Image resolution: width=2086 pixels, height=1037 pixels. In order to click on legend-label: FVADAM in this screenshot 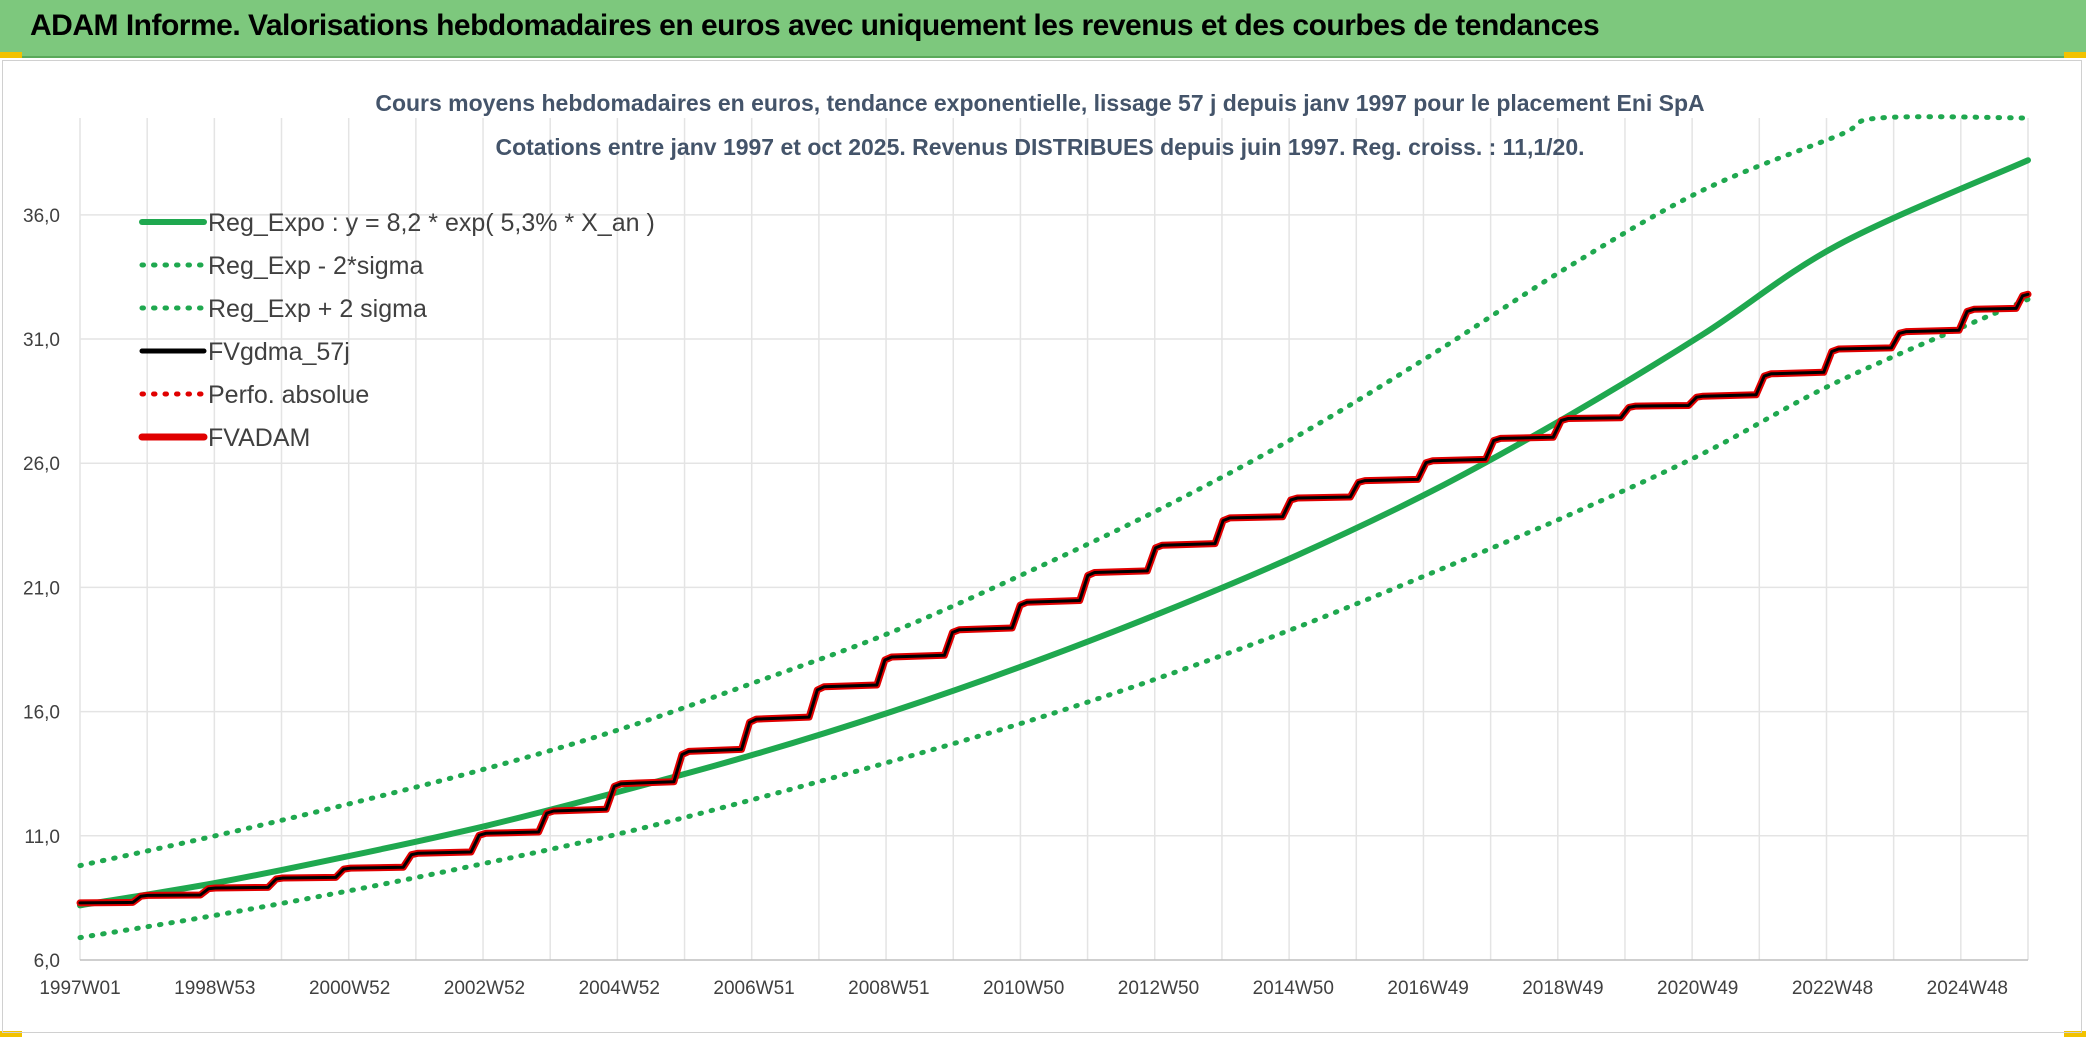, I will do `click(259, 438)`.